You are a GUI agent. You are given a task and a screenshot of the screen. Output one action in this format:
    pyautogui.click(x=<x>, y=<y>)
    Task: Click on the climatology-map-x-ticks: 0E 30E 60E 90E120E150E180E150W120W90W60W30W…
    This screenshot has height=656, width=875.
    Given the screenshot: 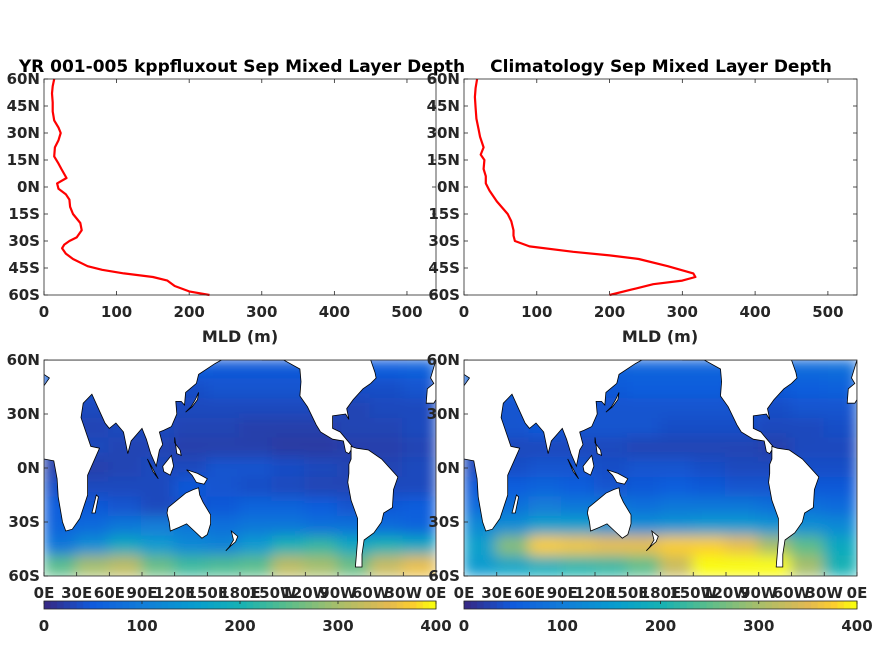 What is the action you would take?
    pyautogui.click(x=661, y=587)
    